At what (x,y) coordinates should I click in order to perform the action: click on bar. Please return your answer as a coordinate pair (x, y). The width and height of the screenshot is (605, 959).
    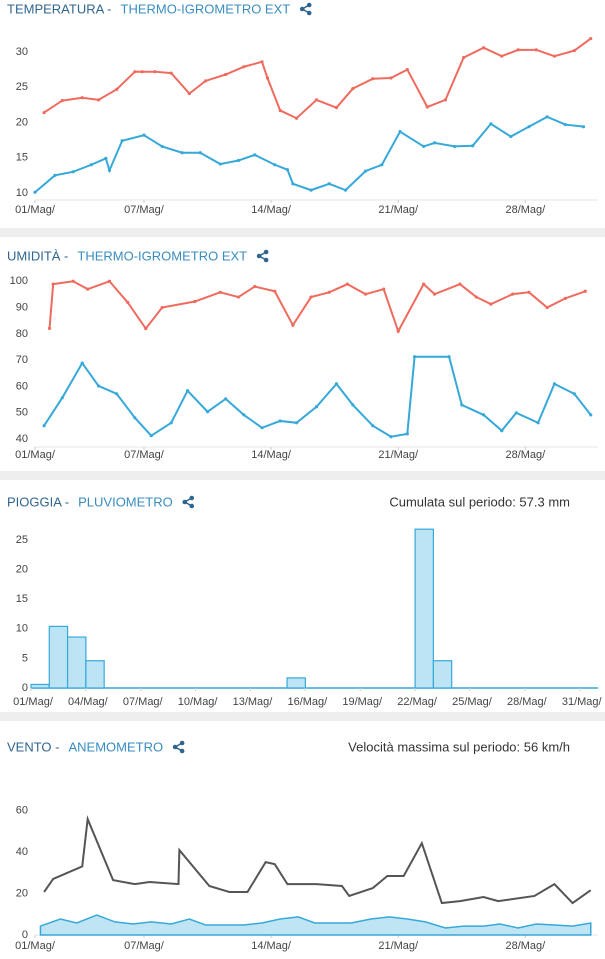
    Looking at the image, I should click on (76, 662).